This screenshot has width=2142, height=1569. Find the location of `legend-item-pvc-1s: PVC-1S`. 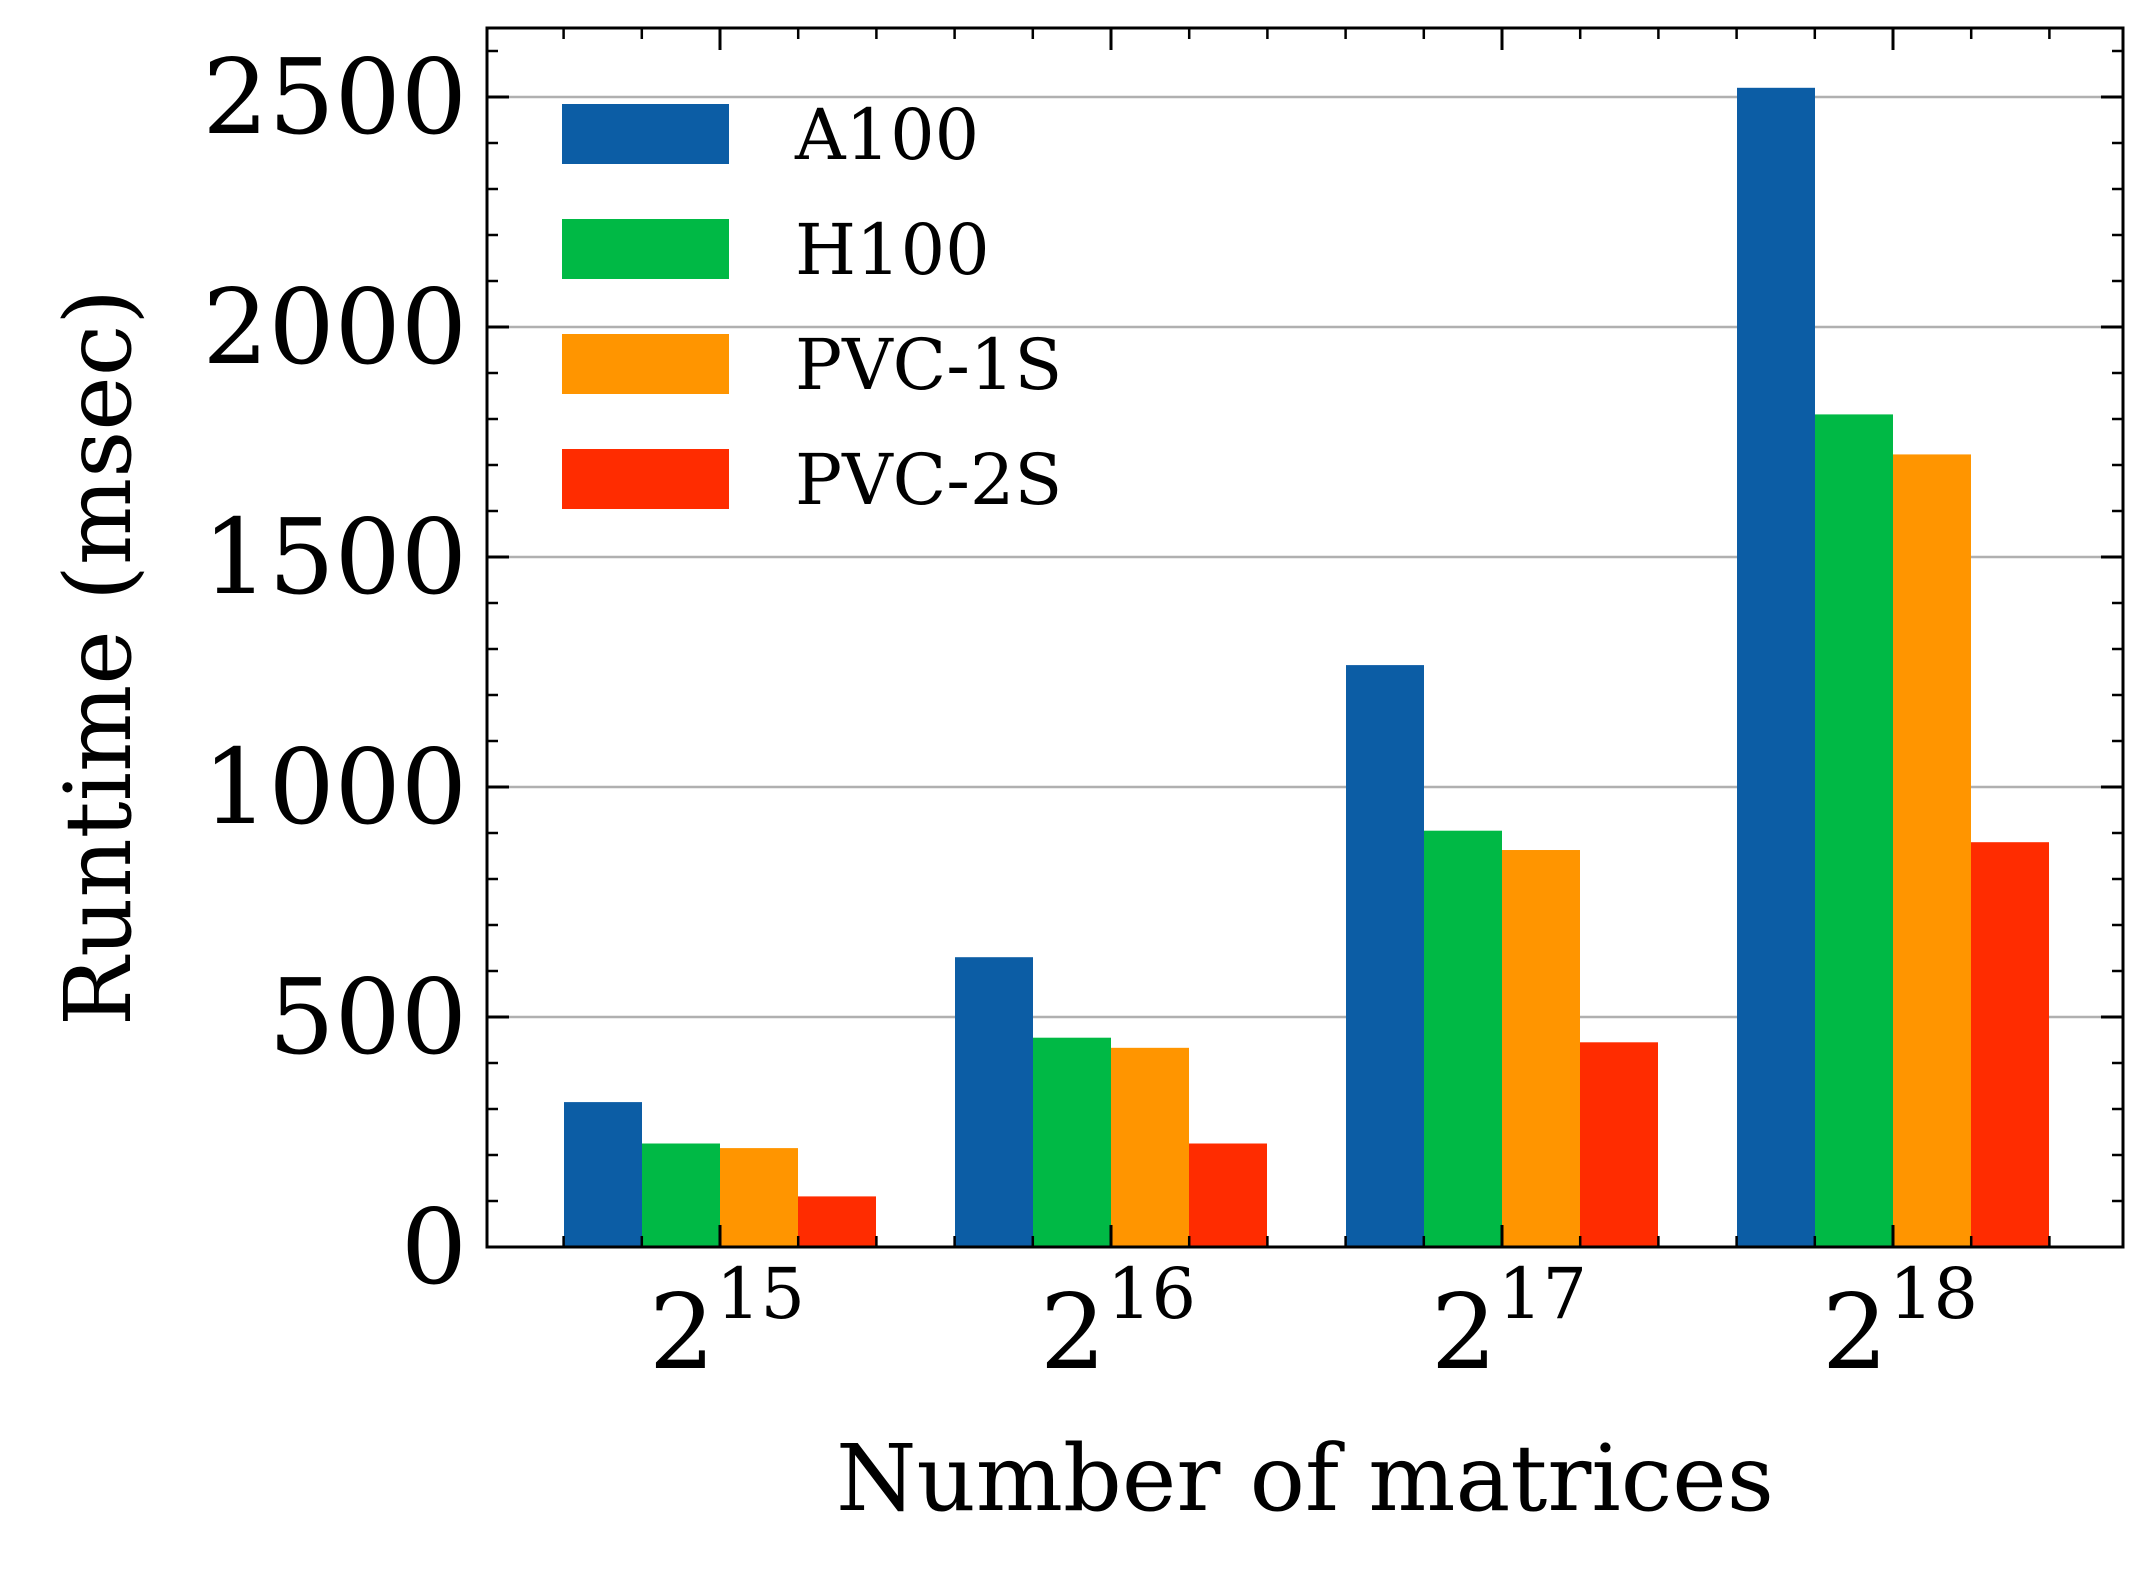

legend-item-pvc-1s: PVC-1S is located at coordinates (812, 365).